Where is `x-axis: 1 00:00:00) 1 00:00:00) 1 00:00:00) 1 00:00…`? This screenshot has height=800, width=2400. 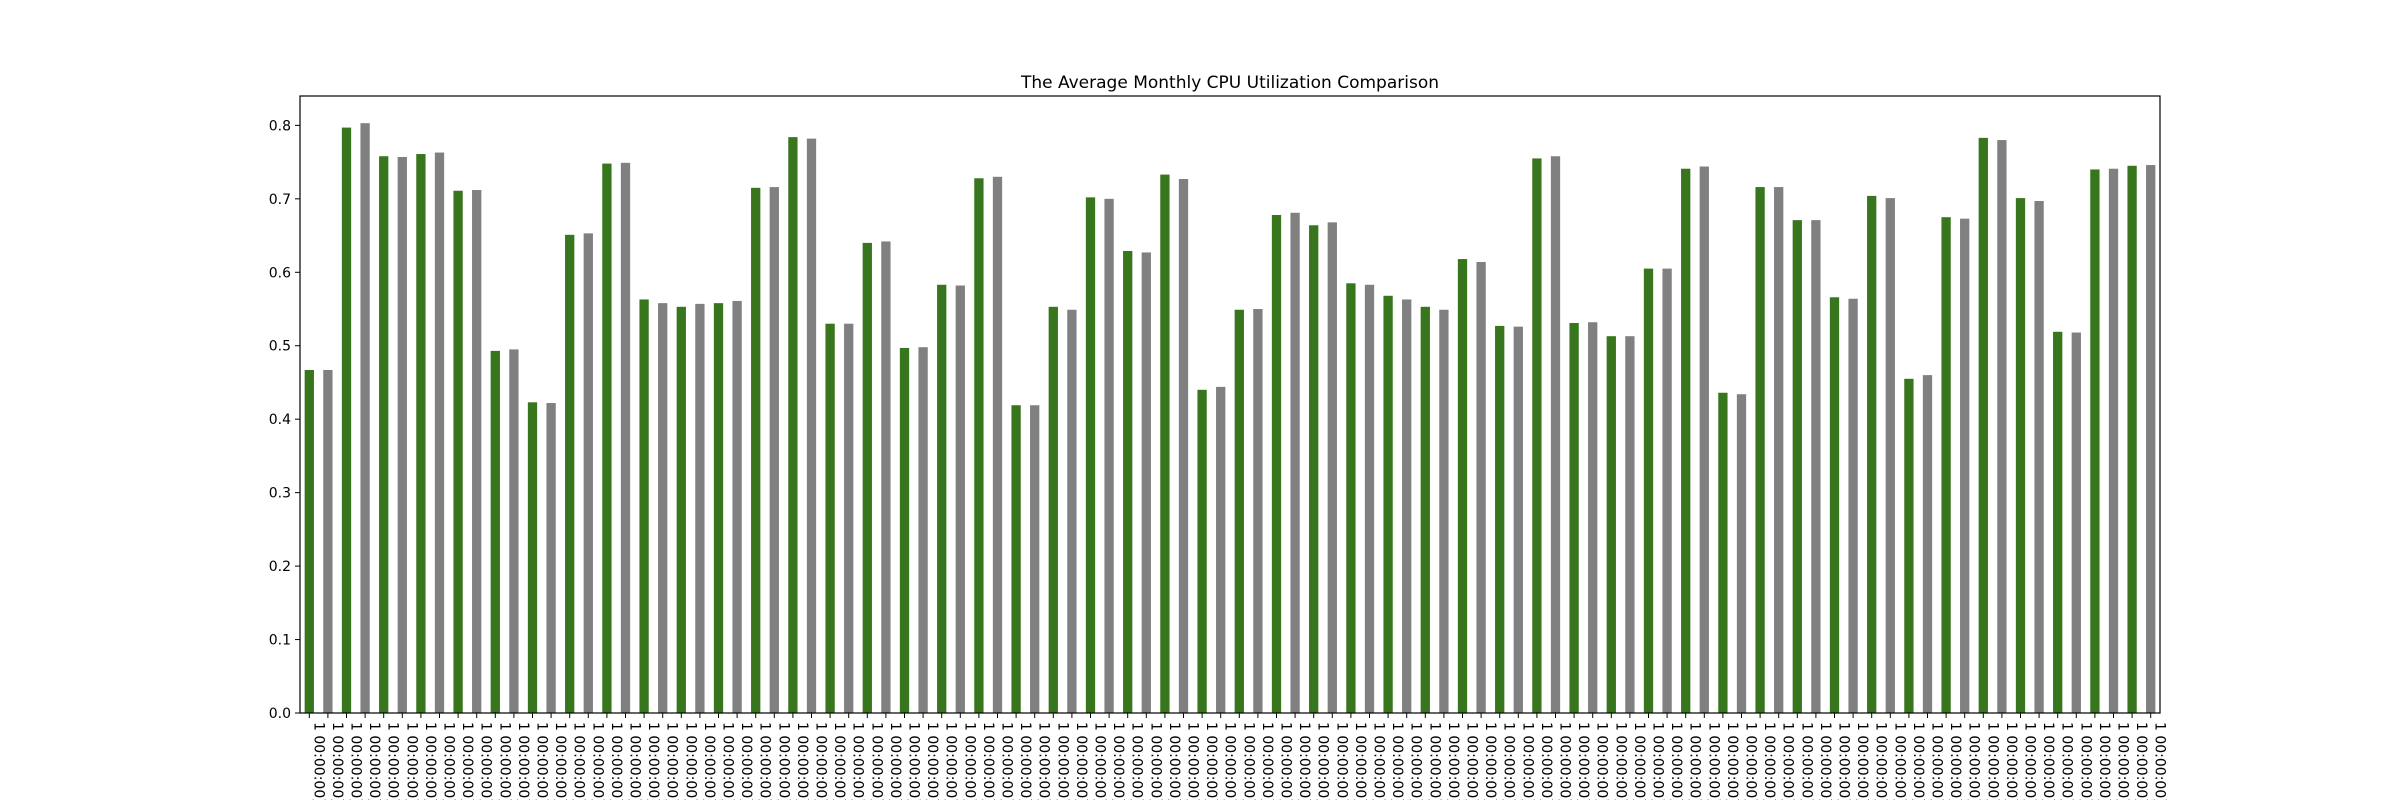 x-axis: 1 00:00:00) 1 00:00:00) 1 00:00:00) 1 00:00… is located at coordinates (1238, 756).